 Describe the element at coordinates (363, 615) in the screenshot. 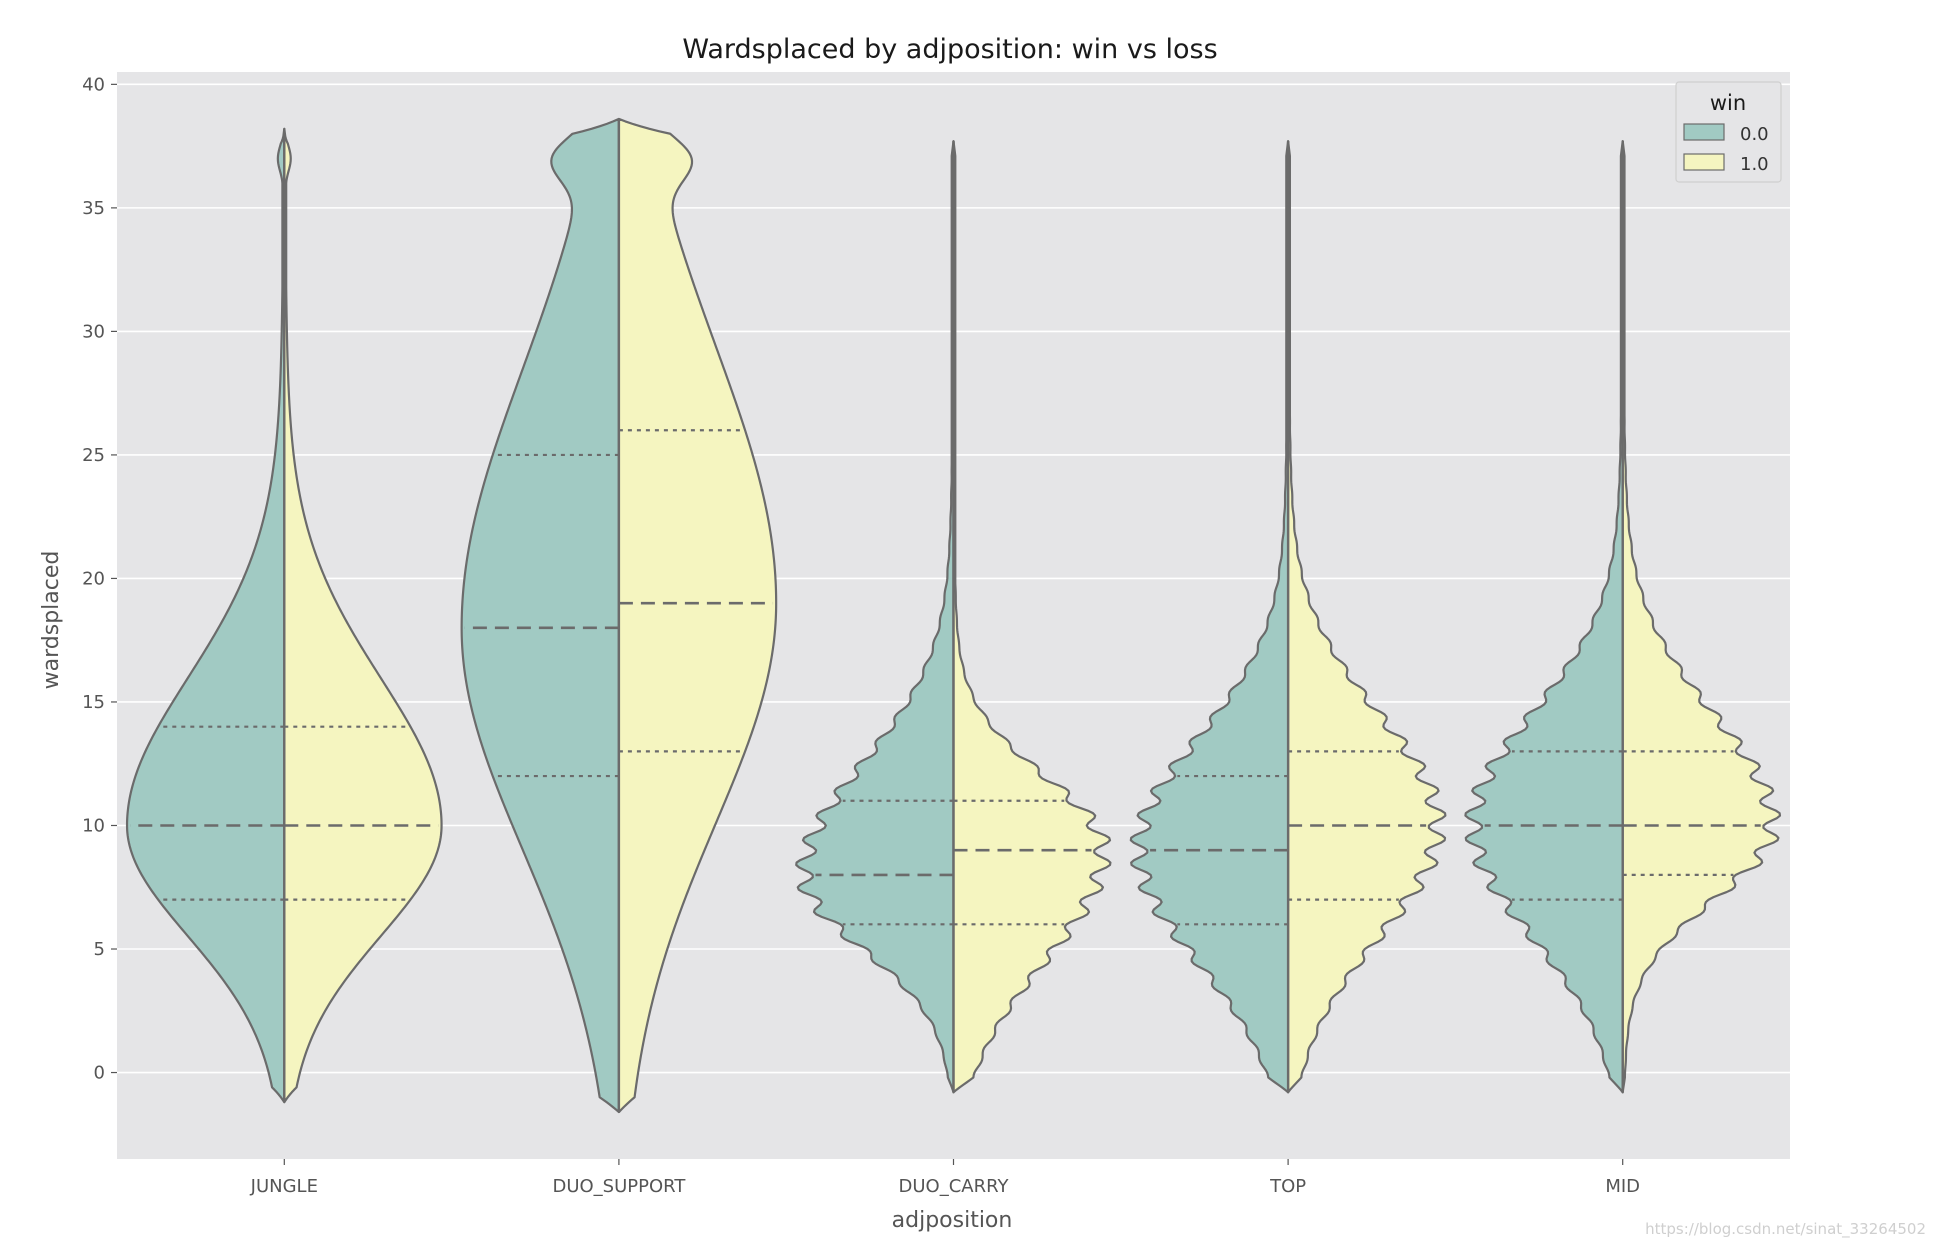

I see `violin-half-jungle-win-1.0` at that location.